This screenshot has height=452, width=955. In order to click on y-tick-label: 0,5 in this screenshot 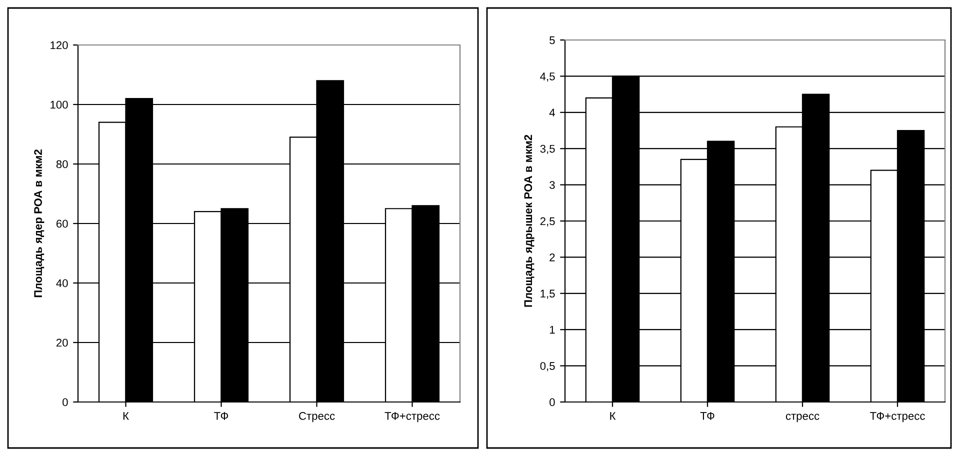, I will do `click(547, 367)`.